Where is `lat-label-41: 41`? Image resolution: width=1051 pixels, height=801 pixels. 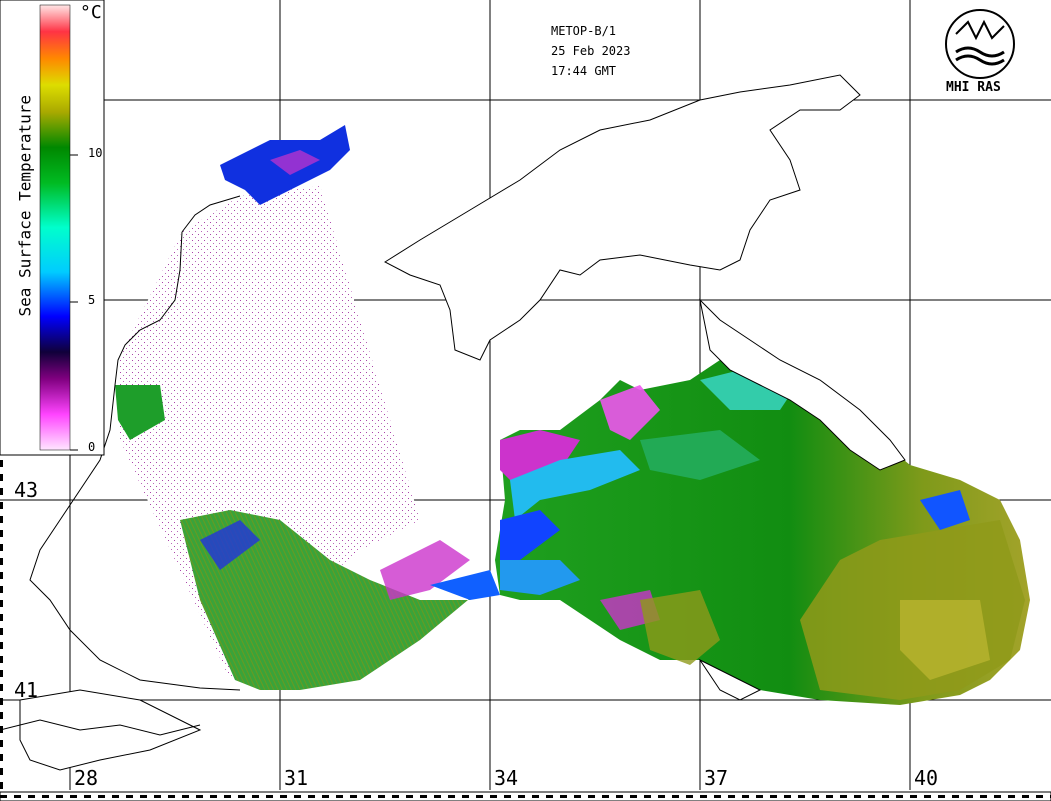 lat-label-41: 41 is located at coordinates (26, 690).